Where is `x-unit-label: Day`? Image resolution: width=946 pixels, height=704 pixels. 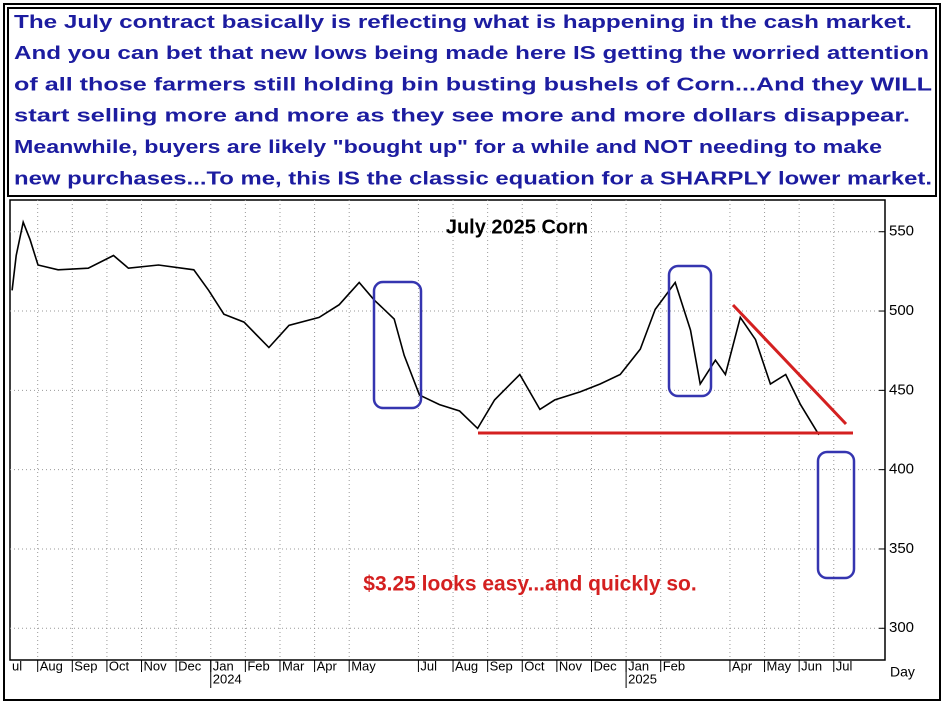
x-unit-label: Day is located at coordinates (902, 672).